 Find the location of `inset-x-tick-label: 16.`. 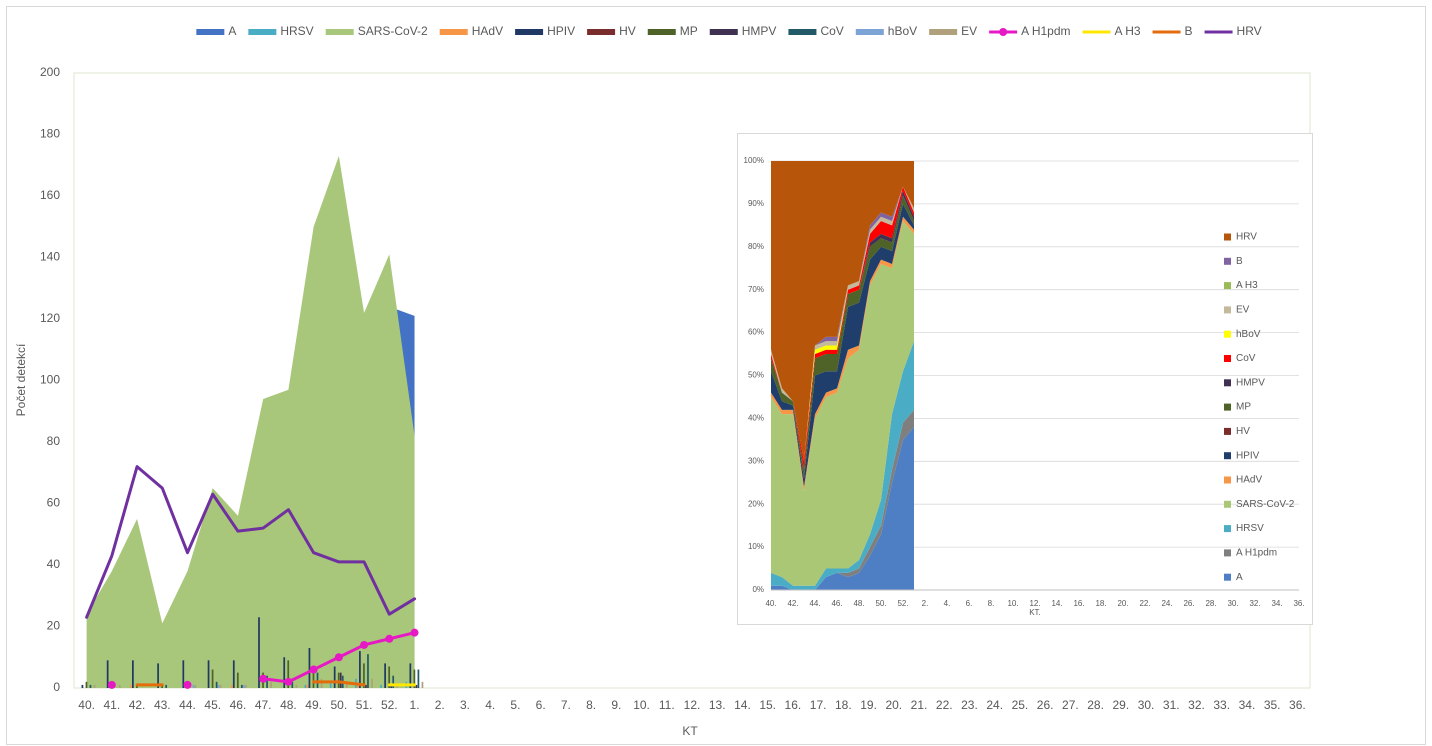

inset-x-tick-label: 16. is located at coordinates (1078, 603).